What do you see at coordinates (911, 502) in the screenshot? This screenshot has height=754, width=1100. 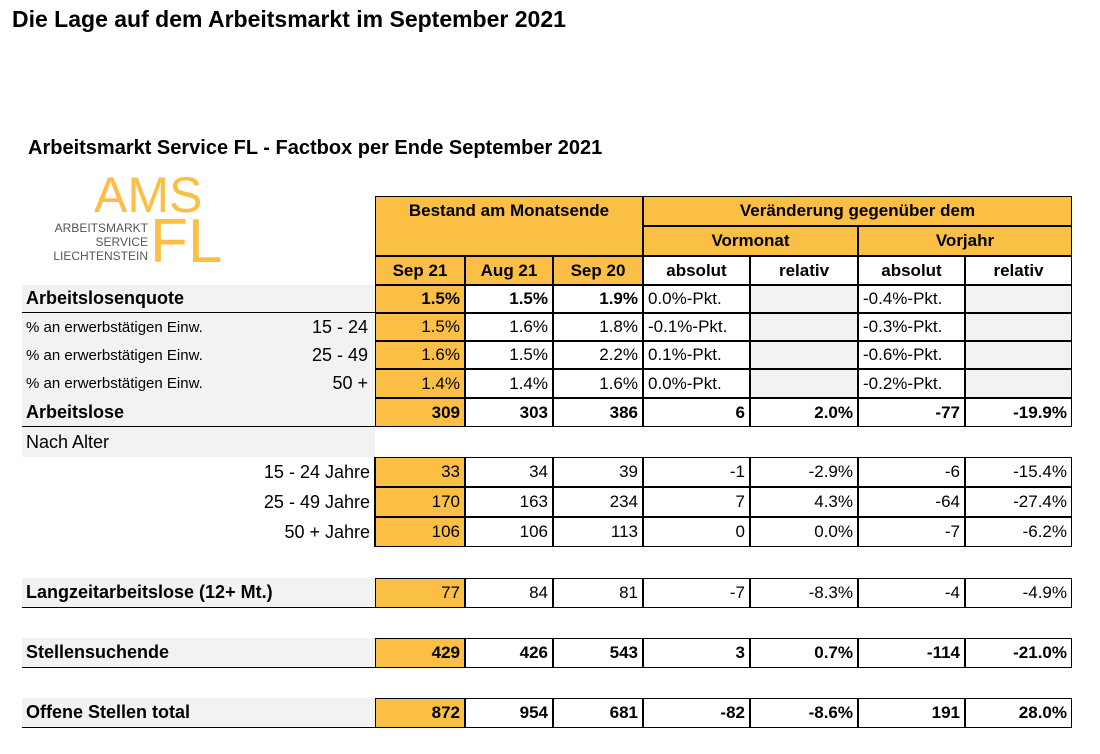 I see `value-cell: -64` at bounding box center [911, 502].